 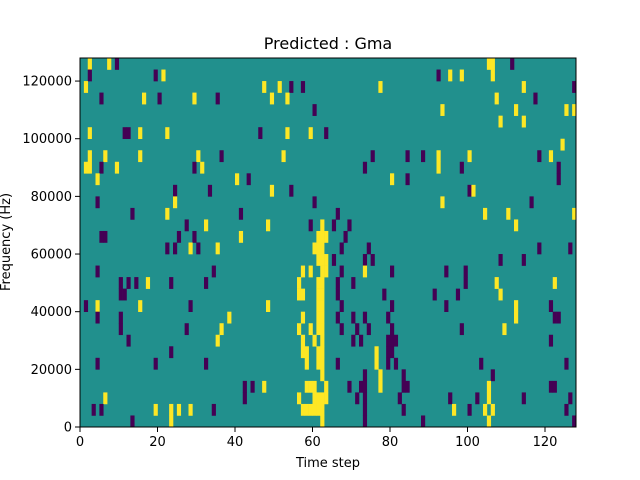 What do you see at coordinates (327, 463) in the screenshot?
I see `x-axis-title: Time step` at bounding box center [327, 463].